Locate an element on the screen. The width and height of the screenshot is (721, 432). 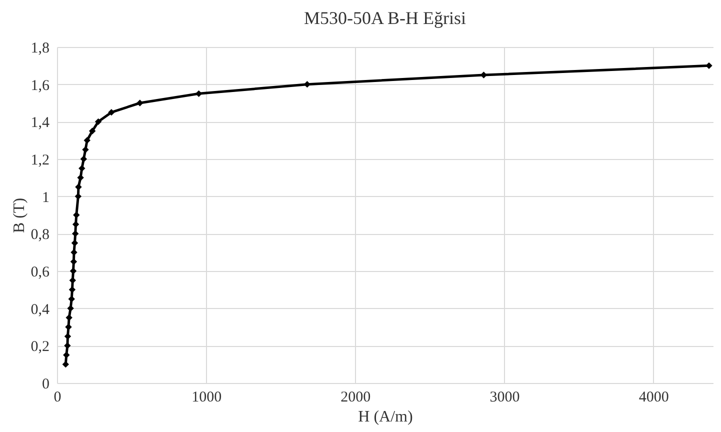
y-tick-label: 1 is located at coordinates (46, 198).